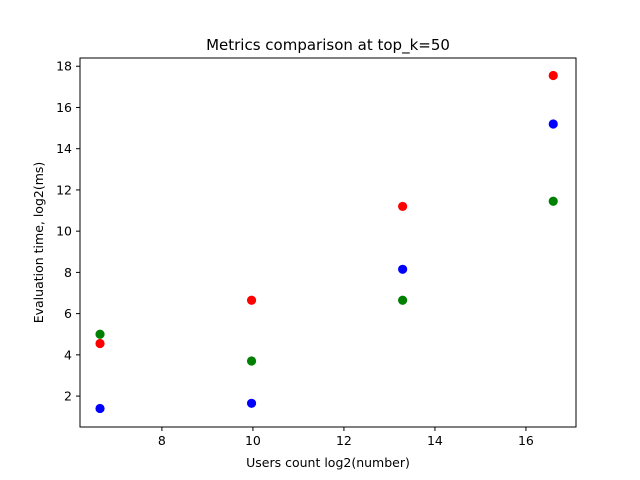 The height and width of the screenshot is (480, 640). What do you see at coordinates (68, 313) in the screenshot?
I see `y-tick-label: 6` at bounding box center [68, 313].